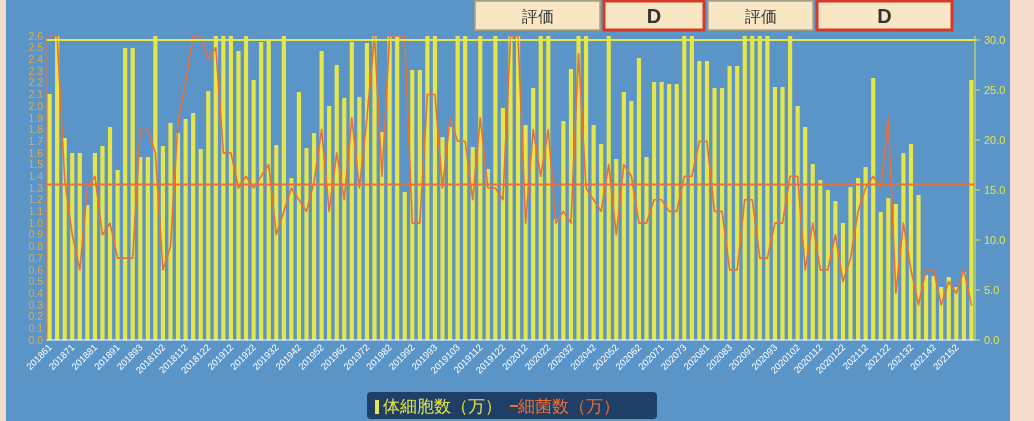  What do you see at coordinates (36, 327) in the screenshot?
I see `y-tick-label: 0.1` at bounding box center [36, 327].